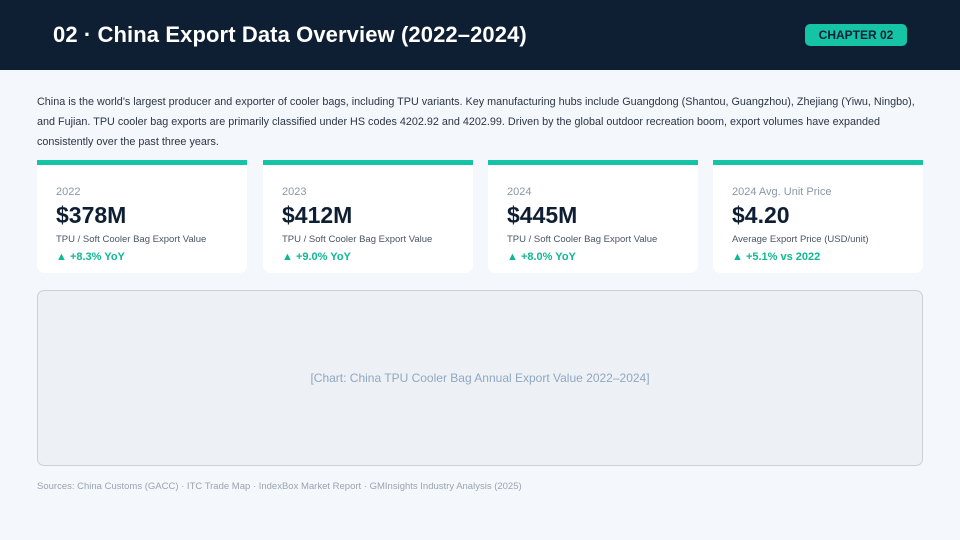 Image resolution: width=960 pixels, height=540 pixels. What do you see at coordinates (316, 257) in the screenshot?
I see `card-change: ▲ +9.0% YoY` at bounding box center [316, 257].